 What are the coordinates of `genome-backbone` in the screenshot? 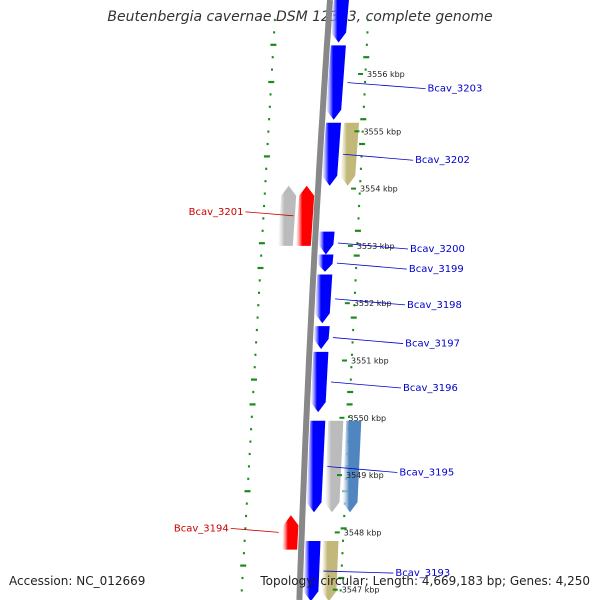 It's located at (314, 300).